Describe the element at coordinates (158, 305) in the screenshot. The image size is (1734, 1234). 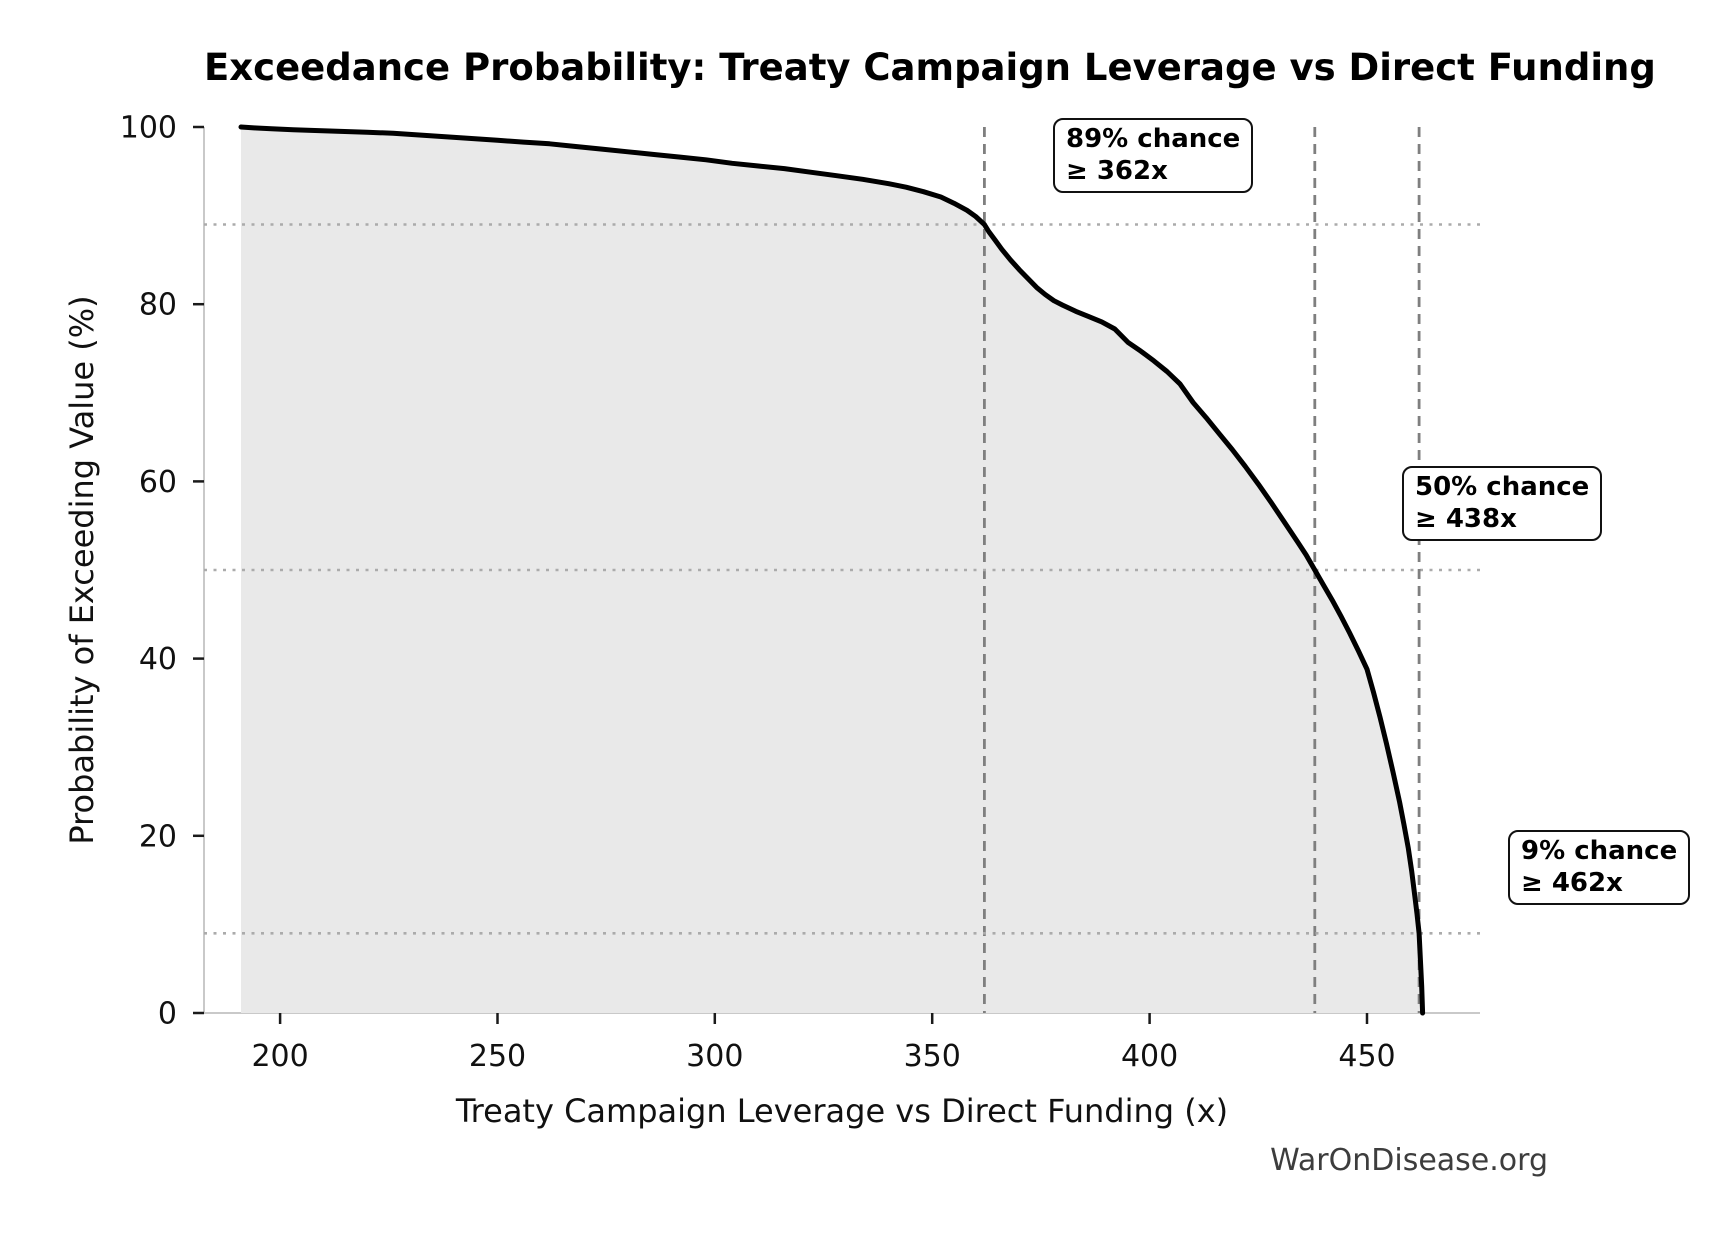
I see `y-tick-label: 80` at that location.